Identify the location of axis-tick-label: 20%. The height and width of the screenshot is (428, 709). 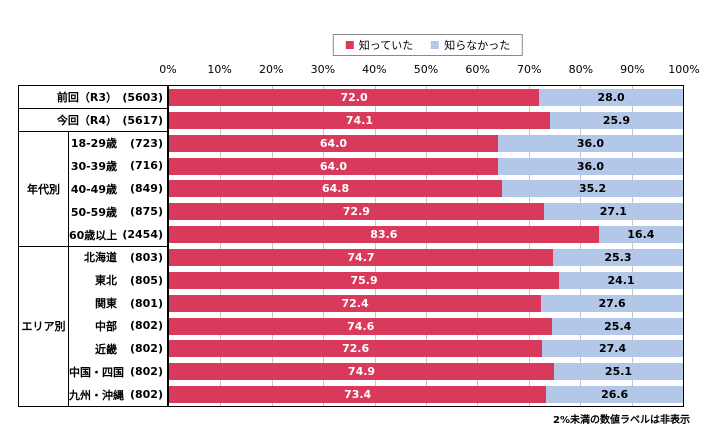
(271, 69).